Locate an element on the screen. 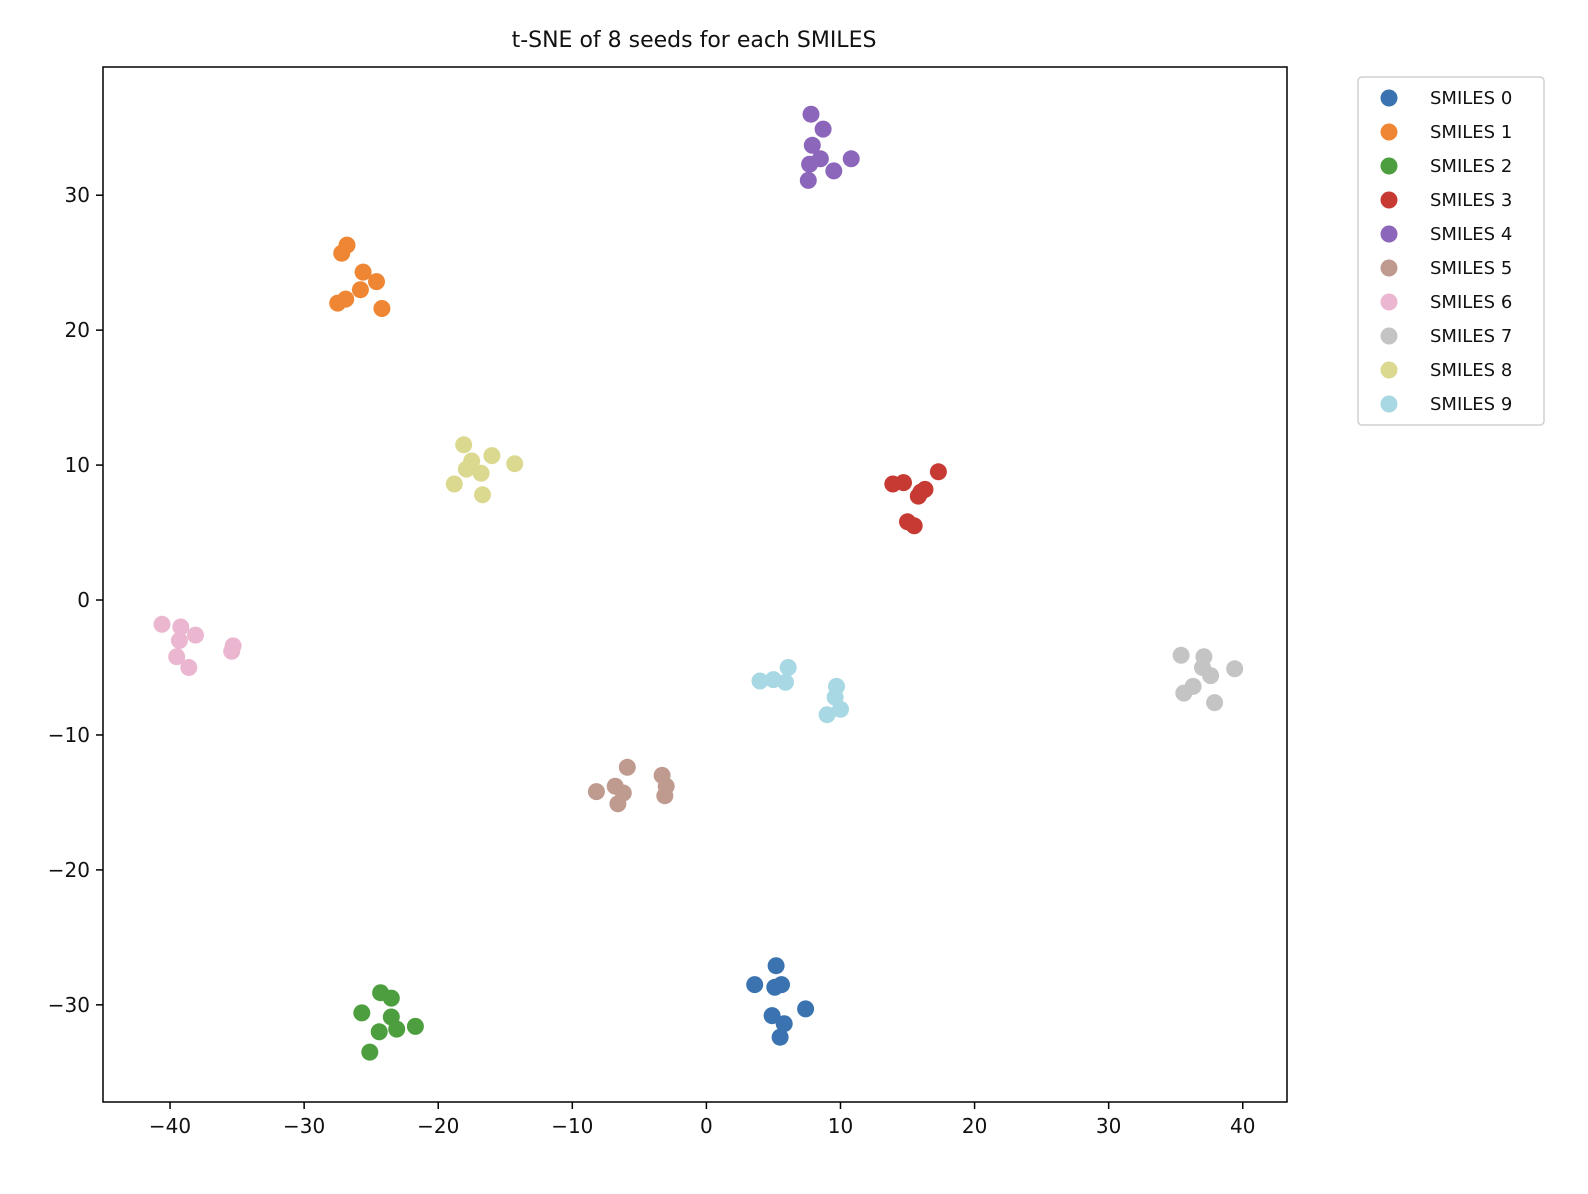  chart-title: t-SNE of 8 seeds for each SMILES is located at coordinates (694, 40).